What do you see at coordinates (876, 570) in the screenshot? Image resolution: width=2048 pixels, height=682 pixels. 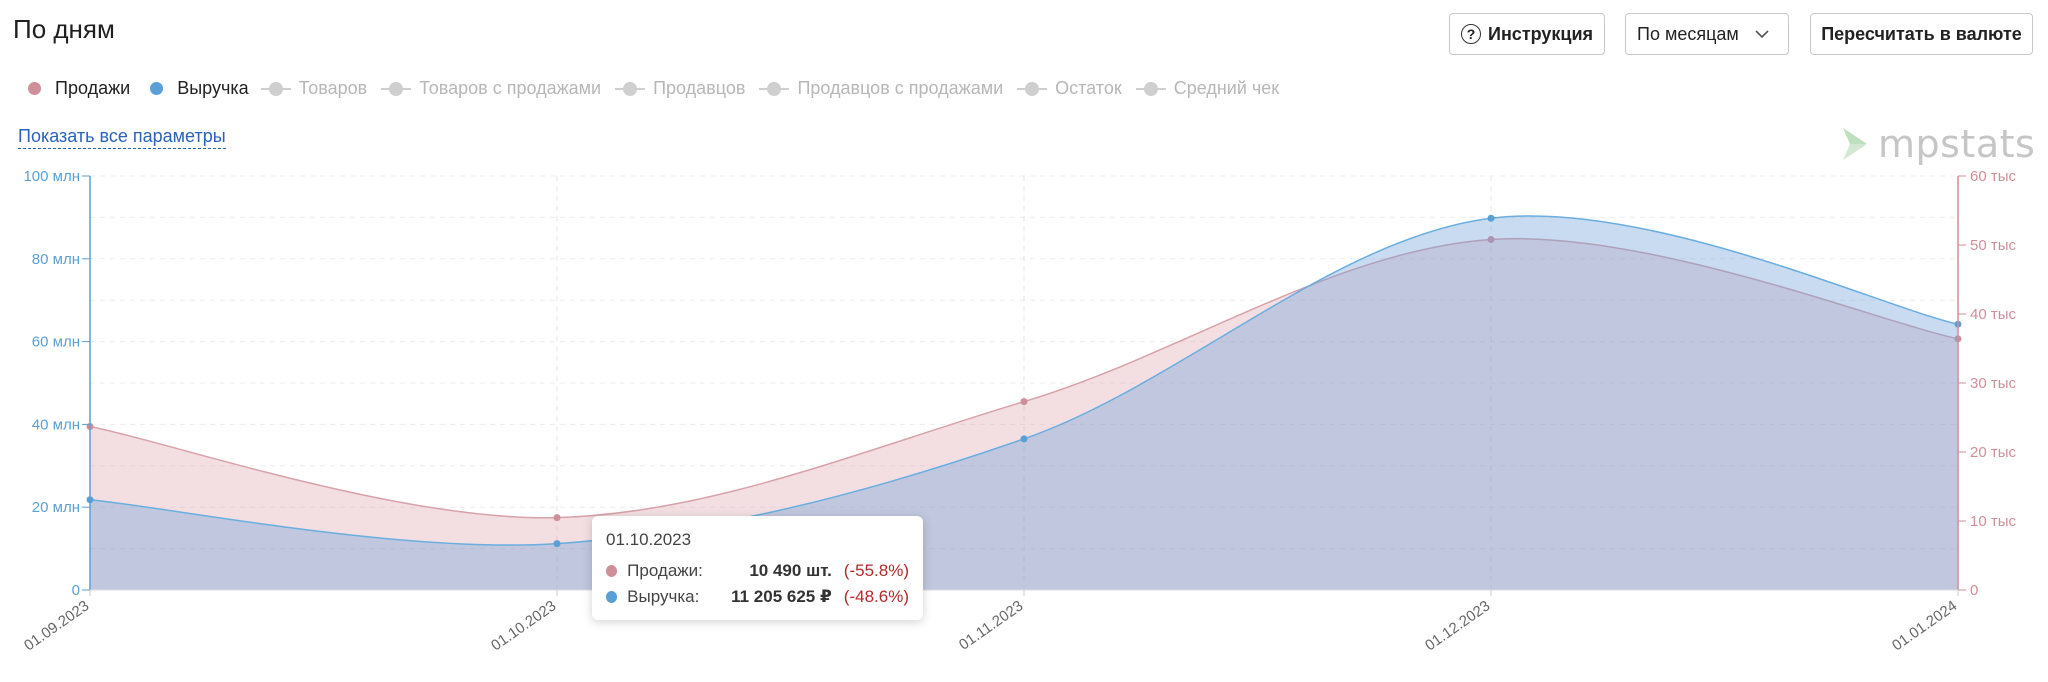 I see `tooltip-change: (-55.8%)` at bounding box center [876, 570].